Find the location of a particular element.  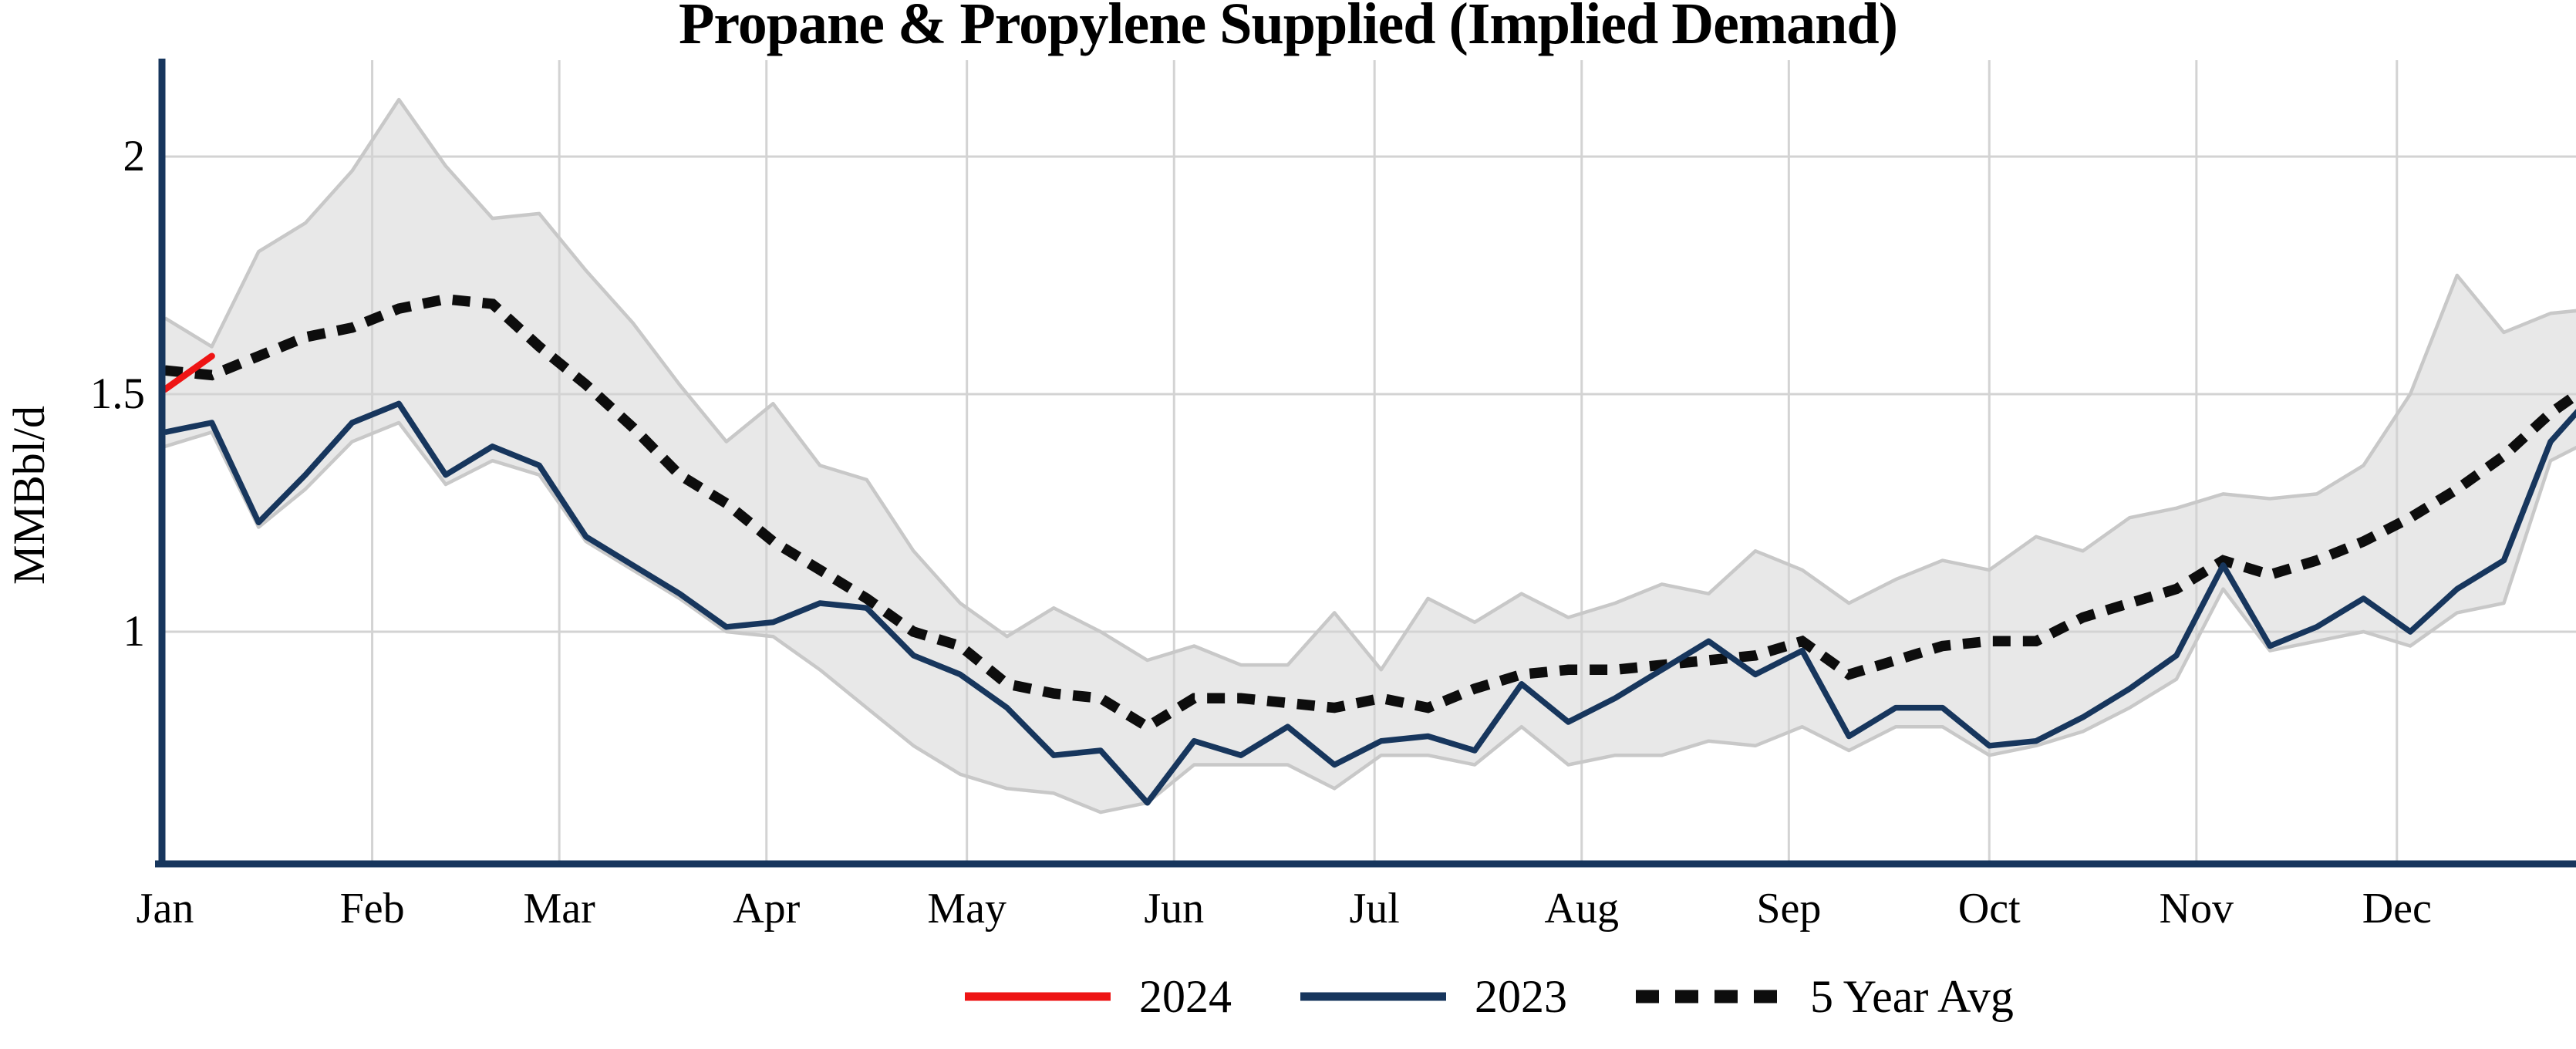

legend-item-5-year-avg: 5 Year Avg is located at coordinates (1824, 996).